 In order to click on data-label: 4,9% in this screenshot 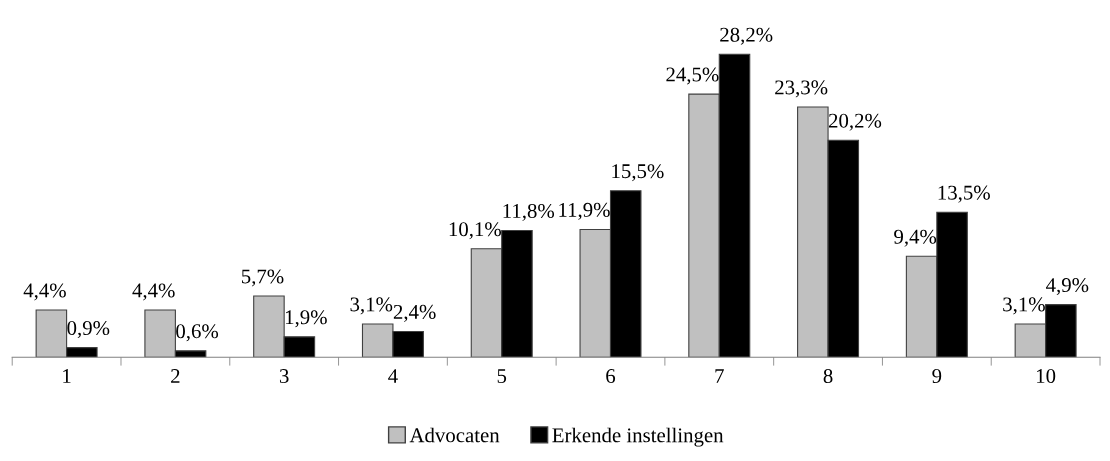, I will do `click(1067, 287)`.